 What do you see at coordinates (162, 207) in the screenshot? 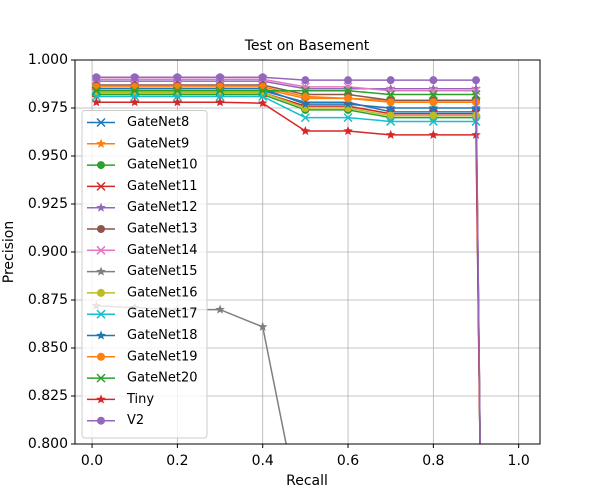
I see `legend-label: GateNet12` at bounding box center [162, 207].